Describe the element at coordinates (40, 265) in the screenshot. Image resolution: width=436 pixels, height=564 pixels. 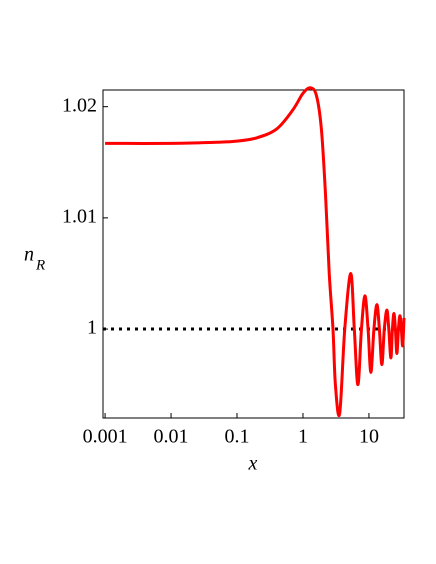
I see `y-axis-label-subscript: R` at that location.